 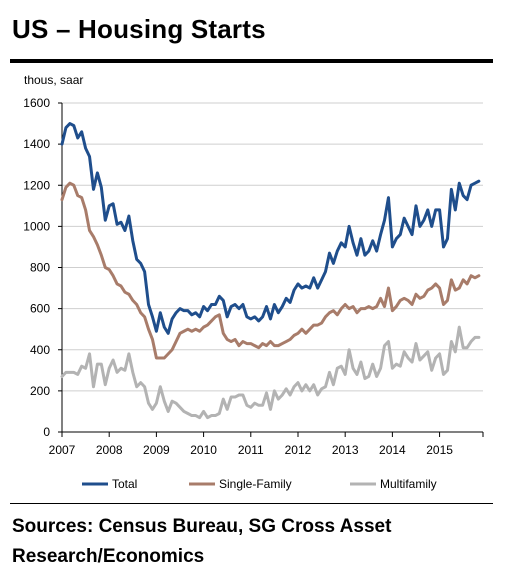 I want to click on legend-label-total: Total, so click(x=124, y=484).